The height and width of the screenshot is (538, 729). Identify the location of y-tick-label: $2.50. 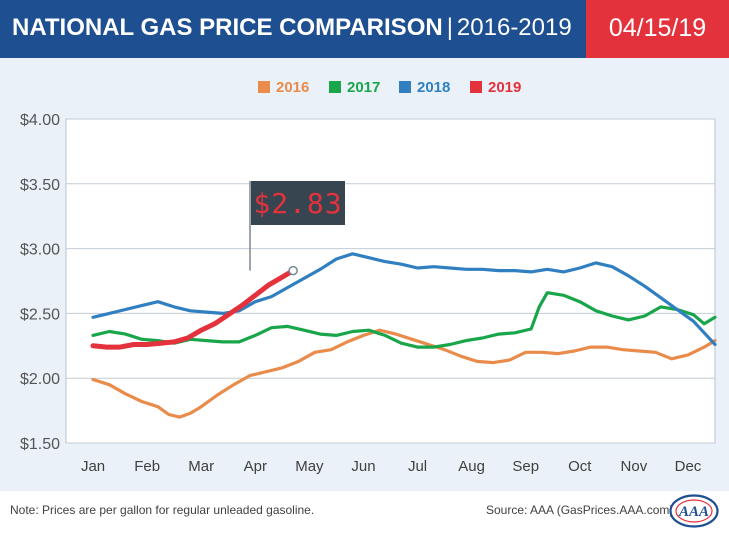
(40, 314).